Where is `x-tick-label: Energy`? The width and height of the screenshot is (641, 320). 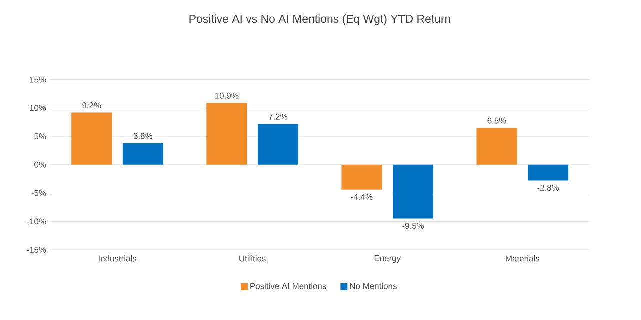
x-tick-label: Energy is located at coordinates (388, 260).